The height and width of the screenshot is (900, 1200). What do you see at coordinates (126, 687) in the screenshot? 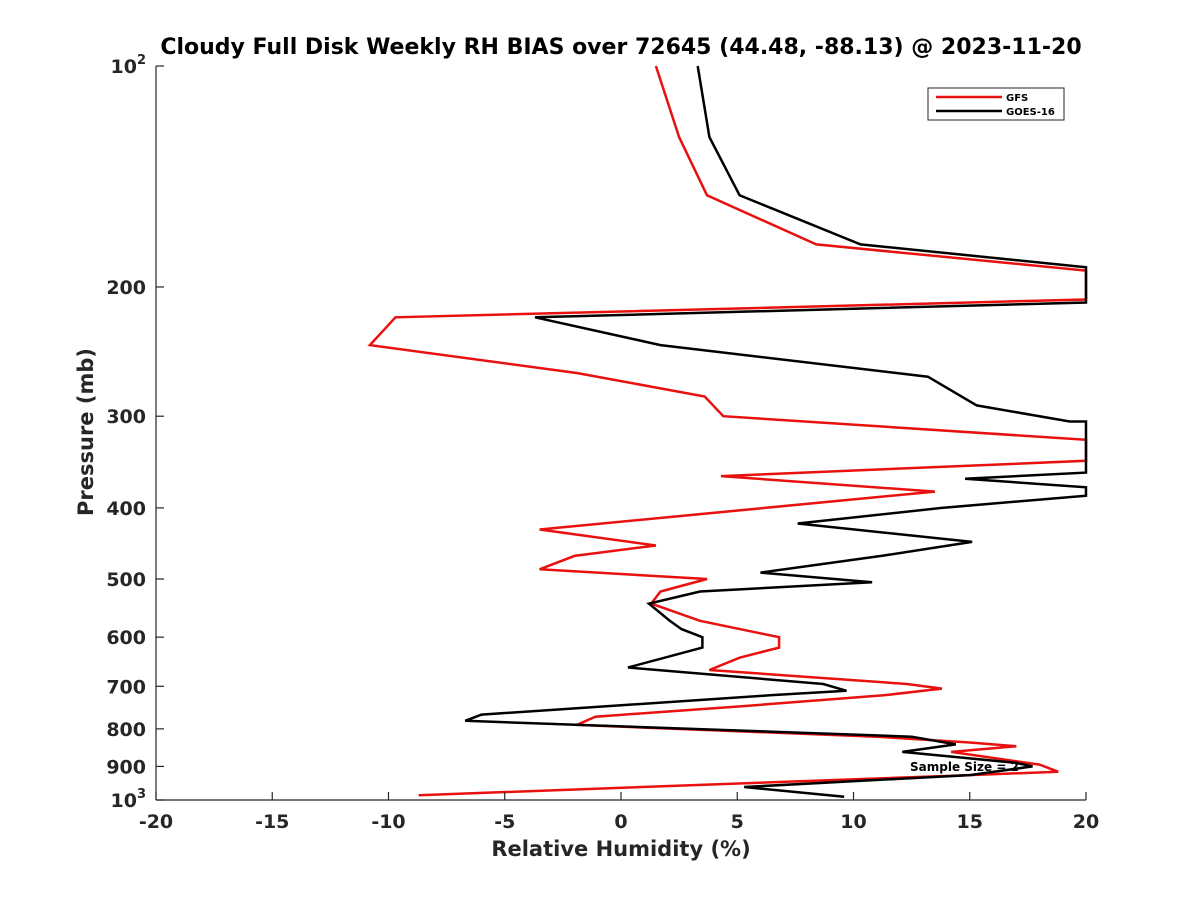
I see `y-tick-label: 700` at bounding box center [126, 687].